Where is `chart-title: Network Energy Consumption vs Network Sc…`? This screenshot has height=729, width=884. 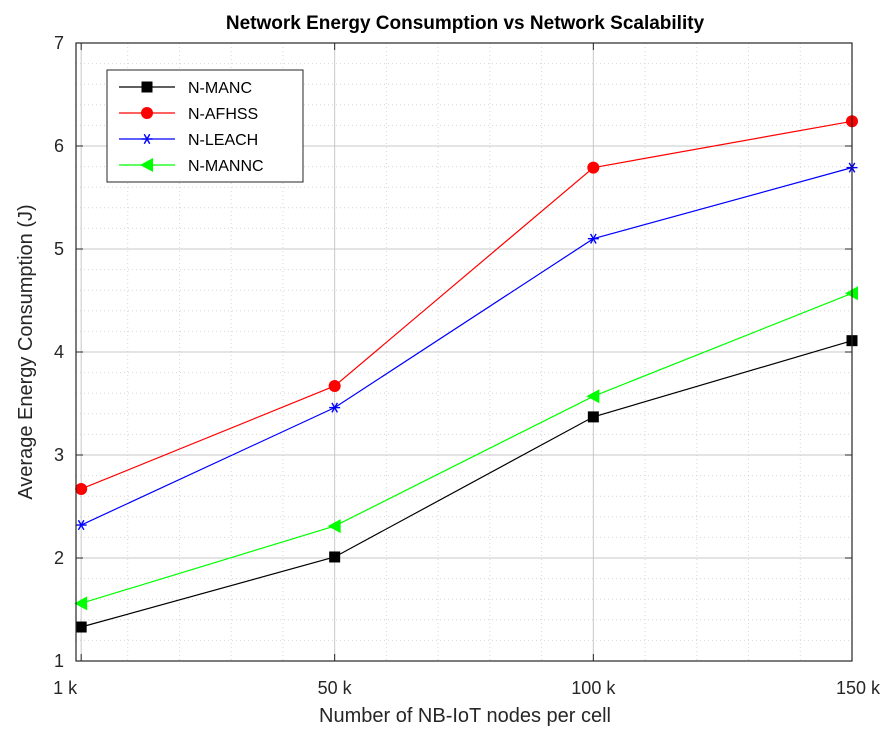 chart-title: Network Energy Consumption vs Network Sc… is located at coordinates (465, 23).